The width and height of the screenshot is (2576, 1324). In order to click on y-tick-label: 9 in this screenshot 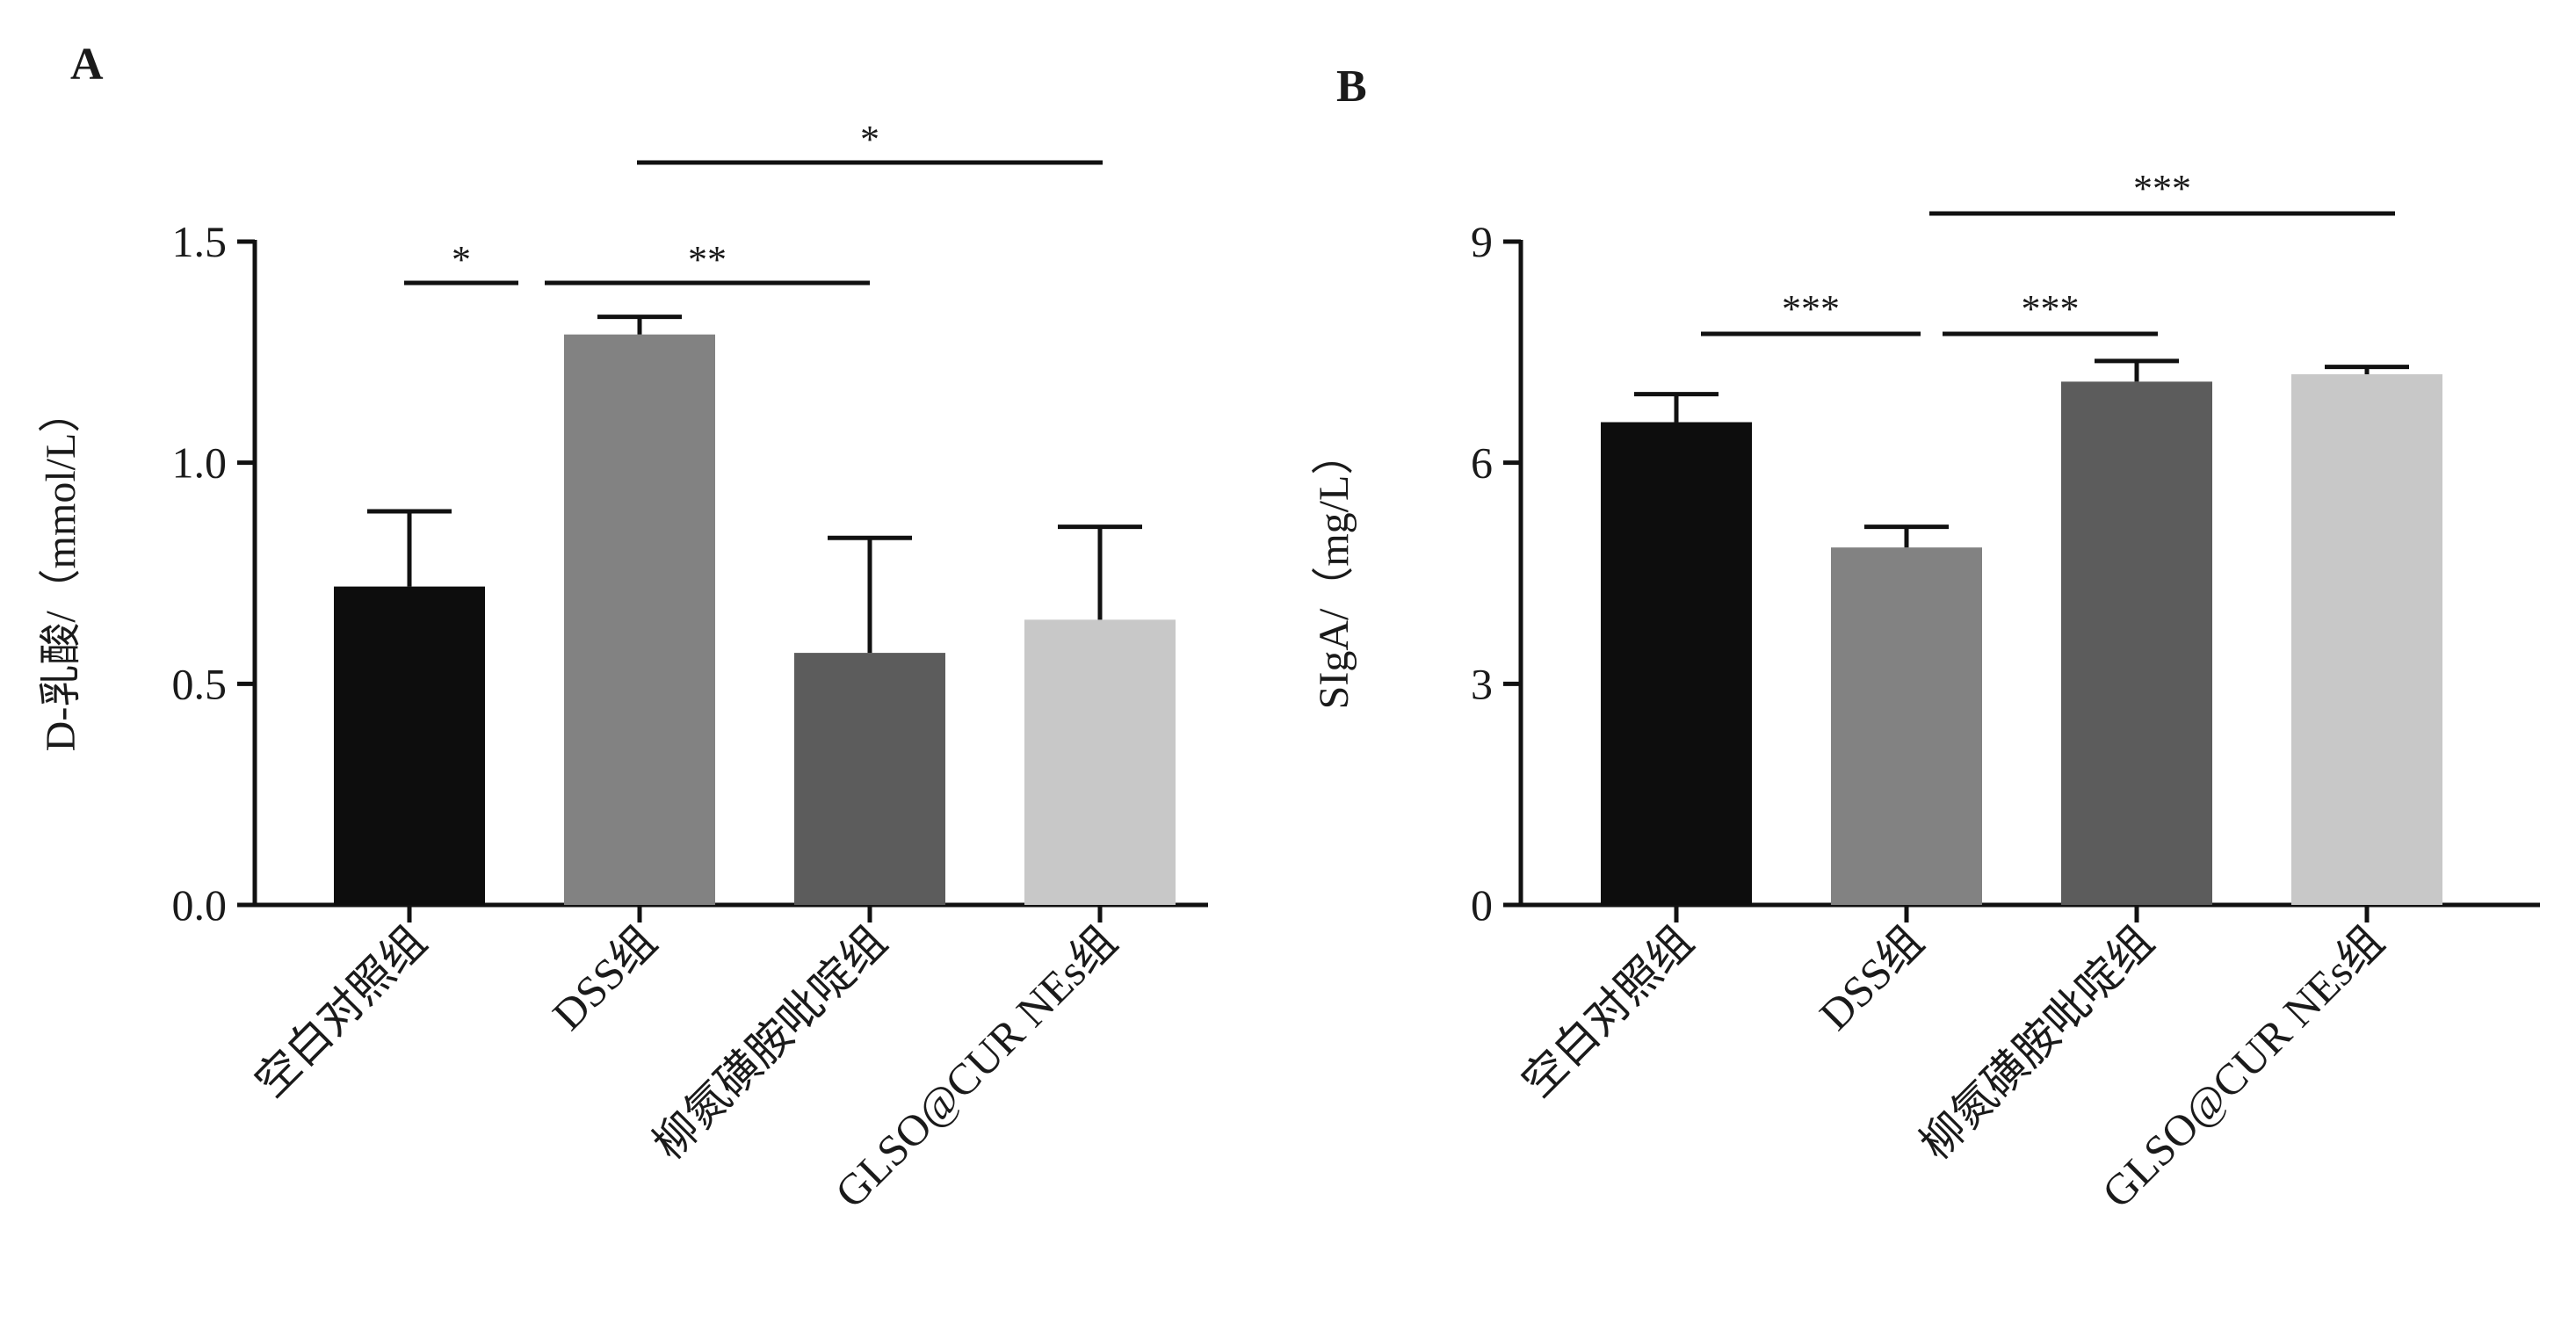, I will do `click(1482, 241)`.